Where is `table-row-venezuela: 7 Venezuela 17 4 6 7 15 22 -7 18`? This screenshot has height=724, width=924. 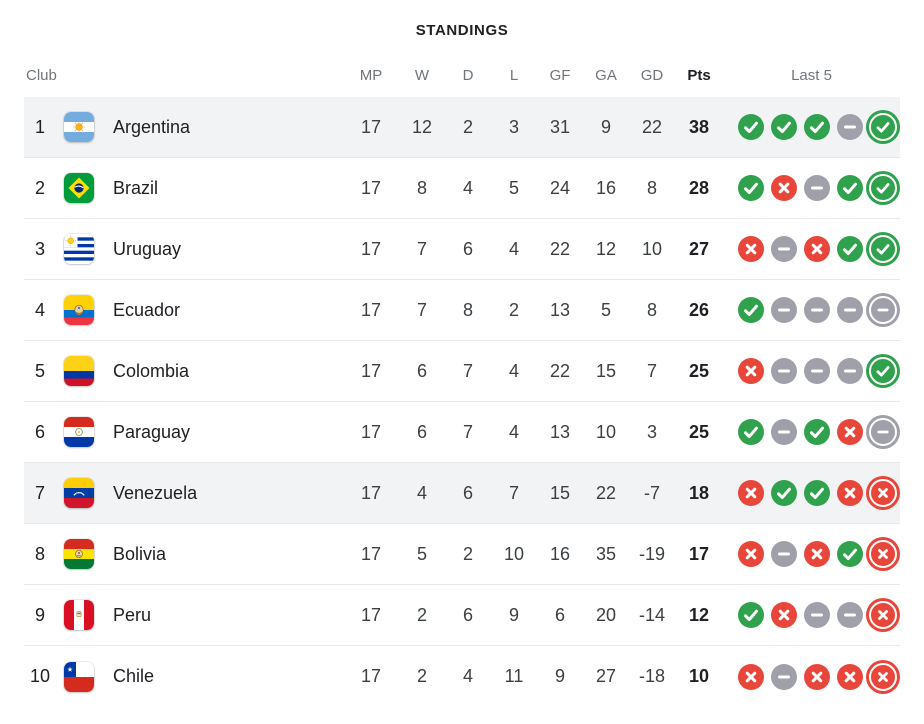
table-row-venezuela: 7 Venezuela 17 4 6 7 15 22 -7 18 is located at coordinates (462, 493).